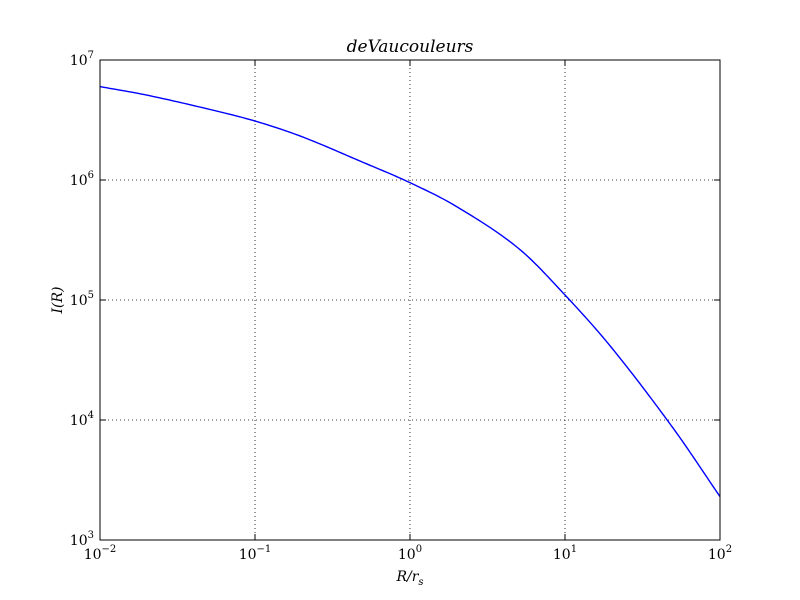  I want to click on x-tick-label-exponent: −2, so click(109, 549).